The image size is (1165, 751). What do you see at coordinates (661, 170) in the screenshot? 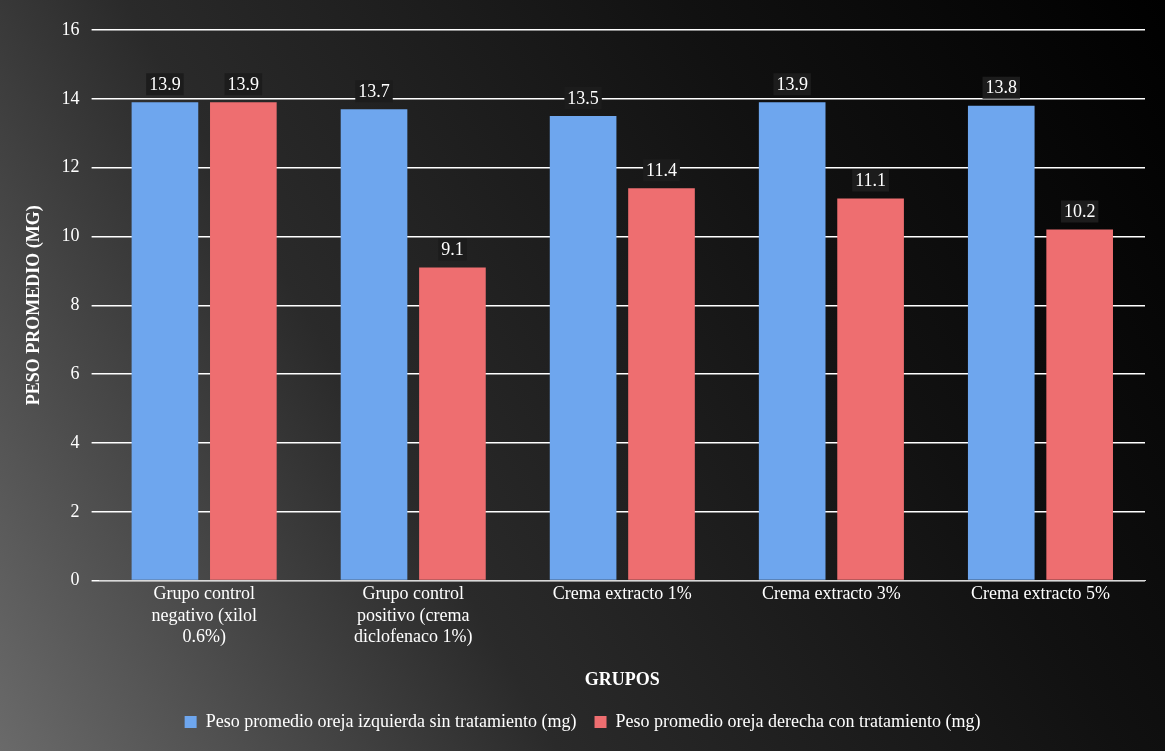
I see `data-label: 11.4` at bounding box center [661, 170].